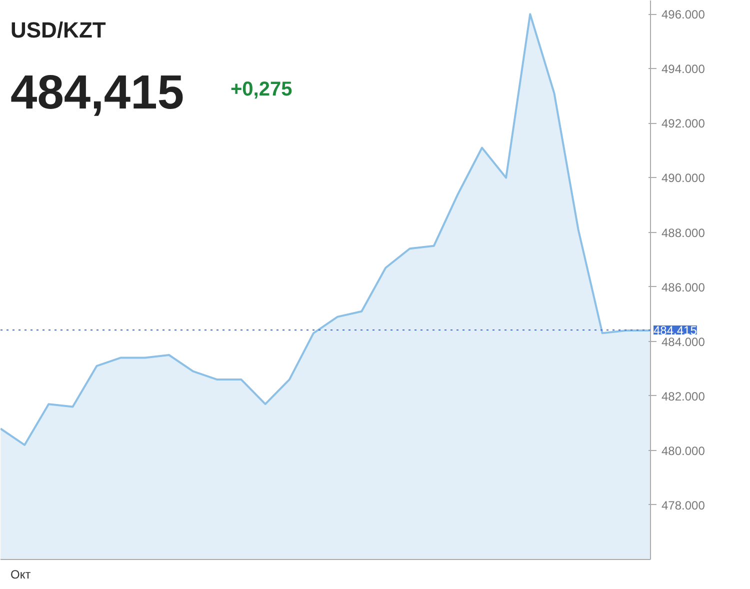  What do you see at coordinates (684, 505) in the screenshot?
I see `y-tick-label: 478.000` at bounding box center [684, 505].